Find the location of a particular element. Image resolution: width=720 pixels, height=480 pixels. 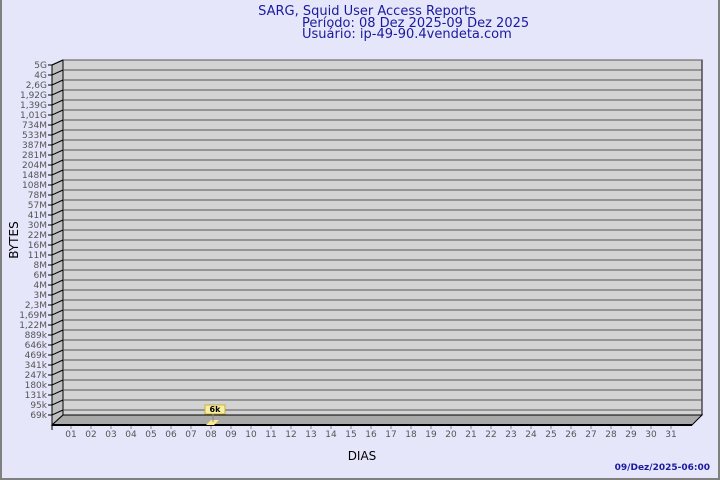

x-tick-label: 10 is located at coordinates (251, 435).